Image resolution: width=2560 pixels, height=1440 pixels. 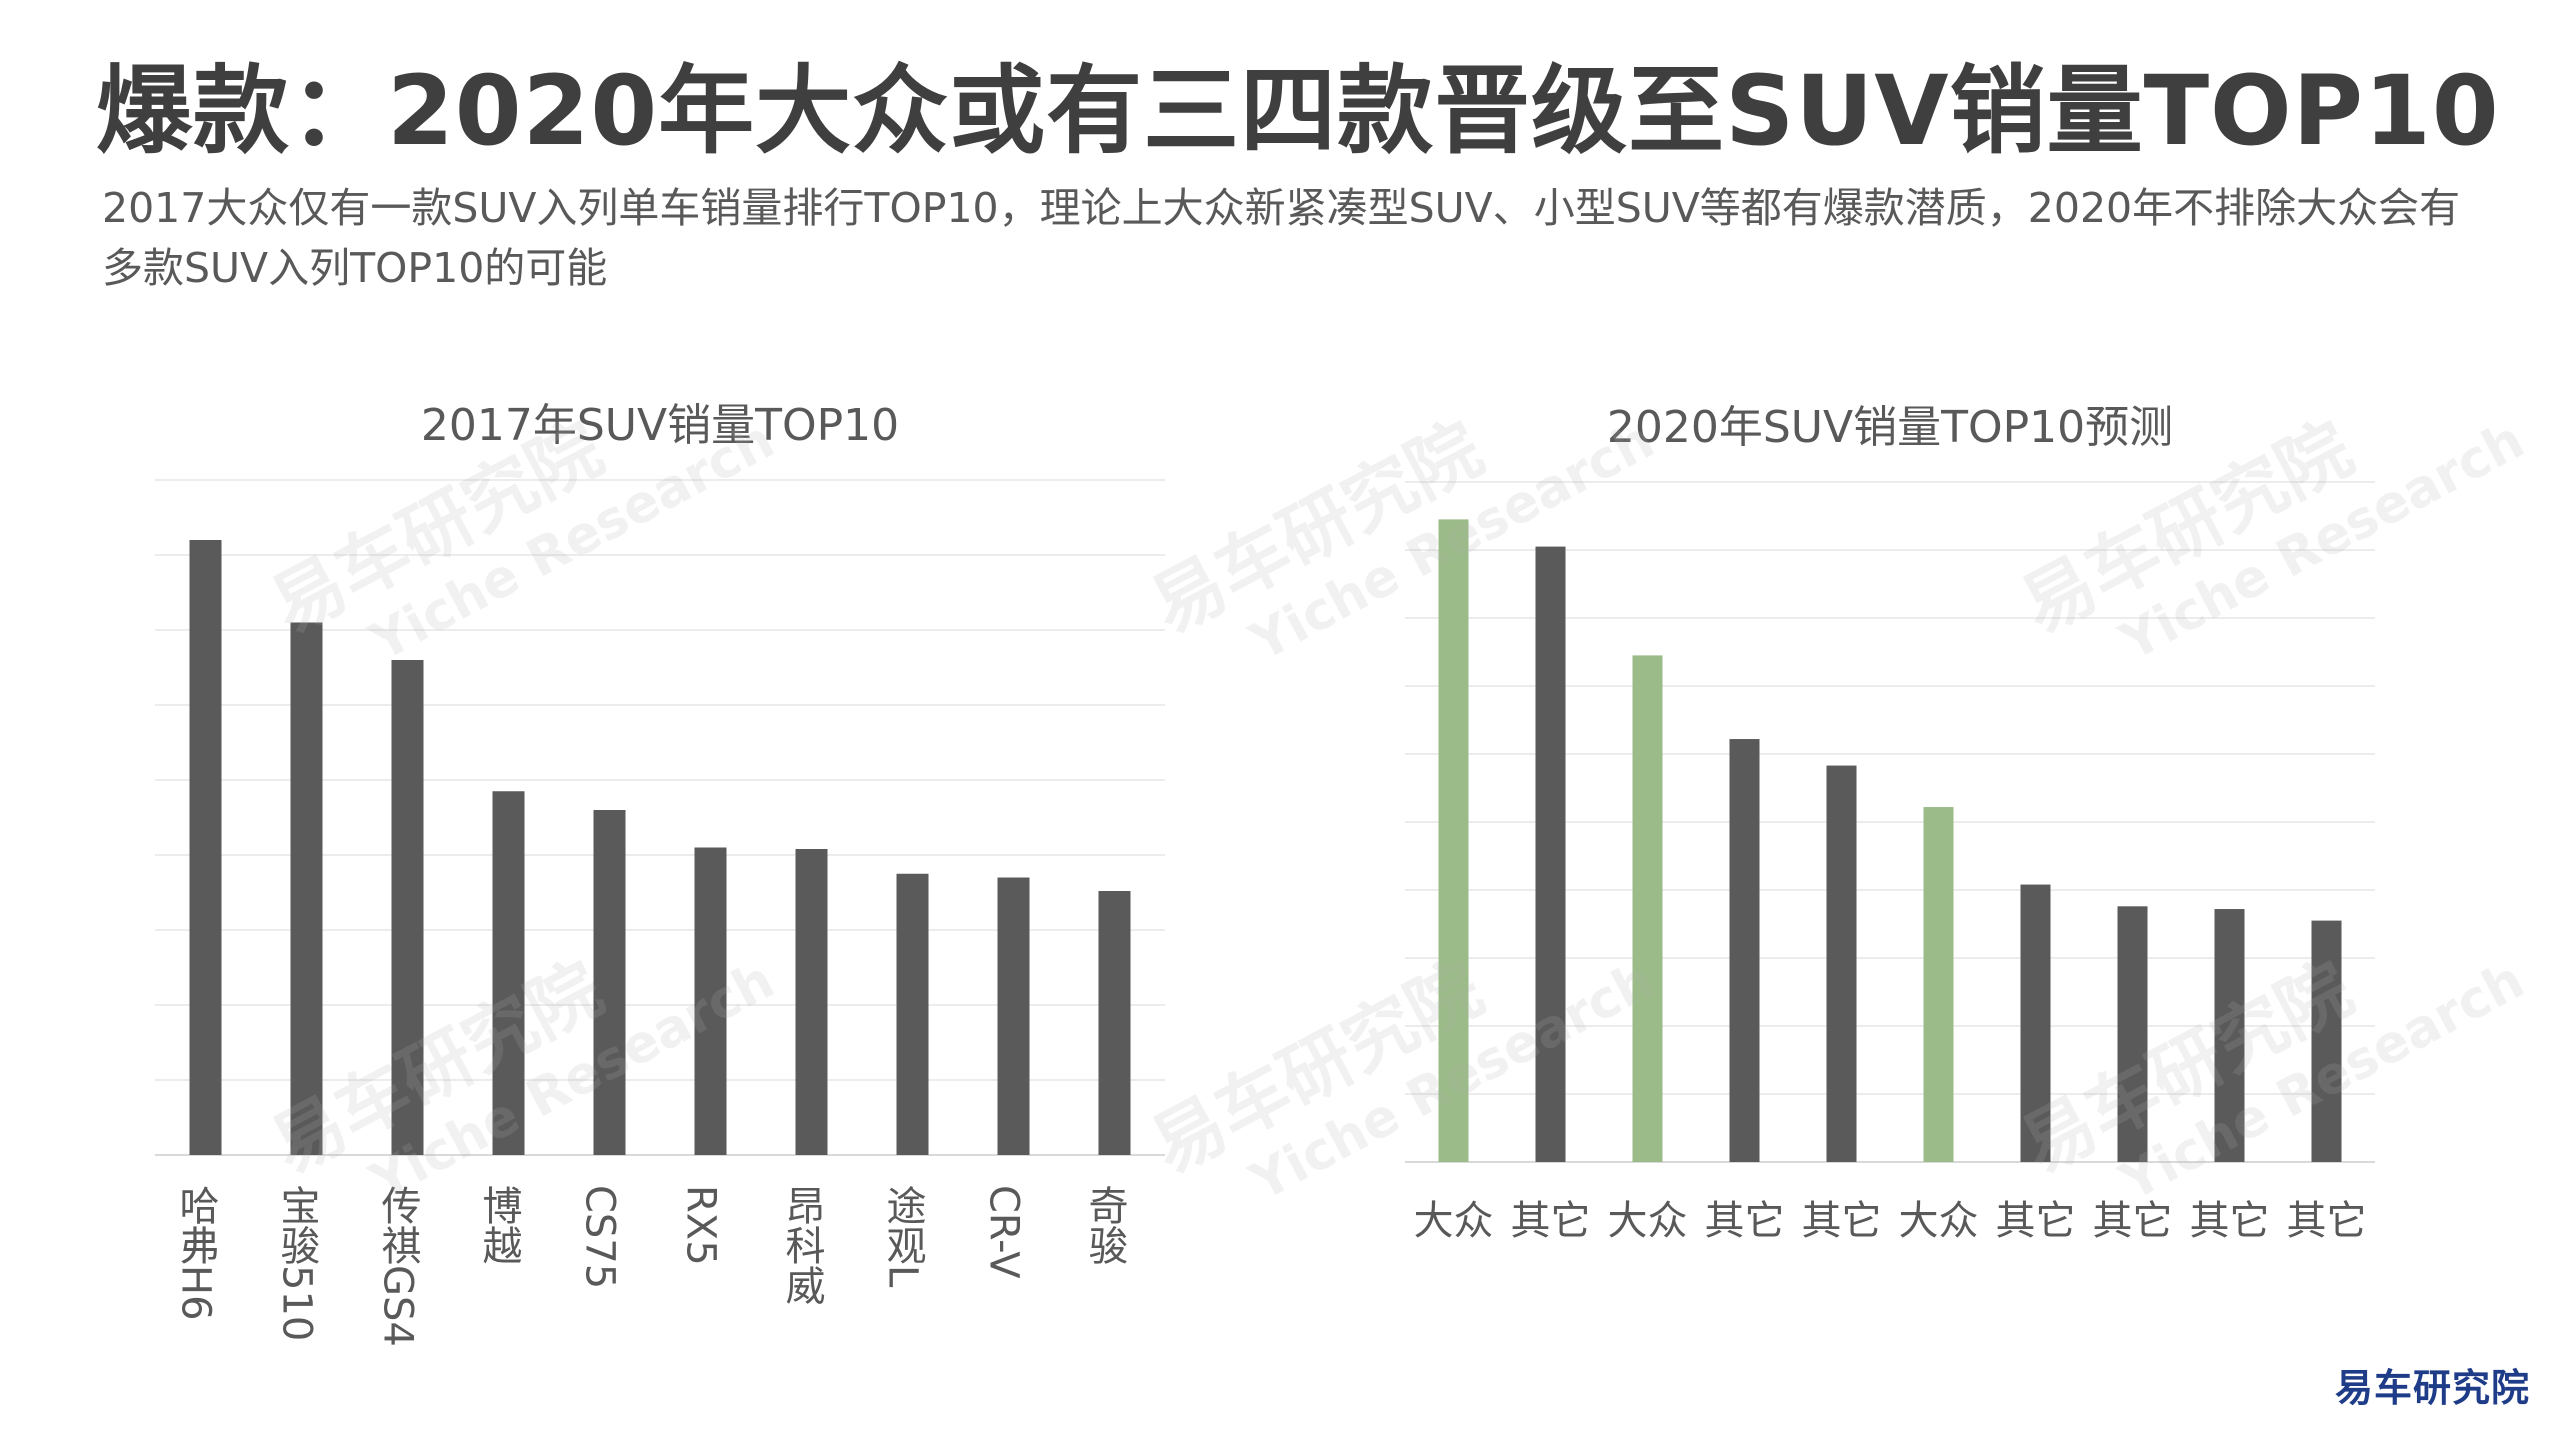 What do you see at coordinates (398, 1266) in the screenshot?
I see `category-label: 传祺GS4` at bounding box center [398, 1266].